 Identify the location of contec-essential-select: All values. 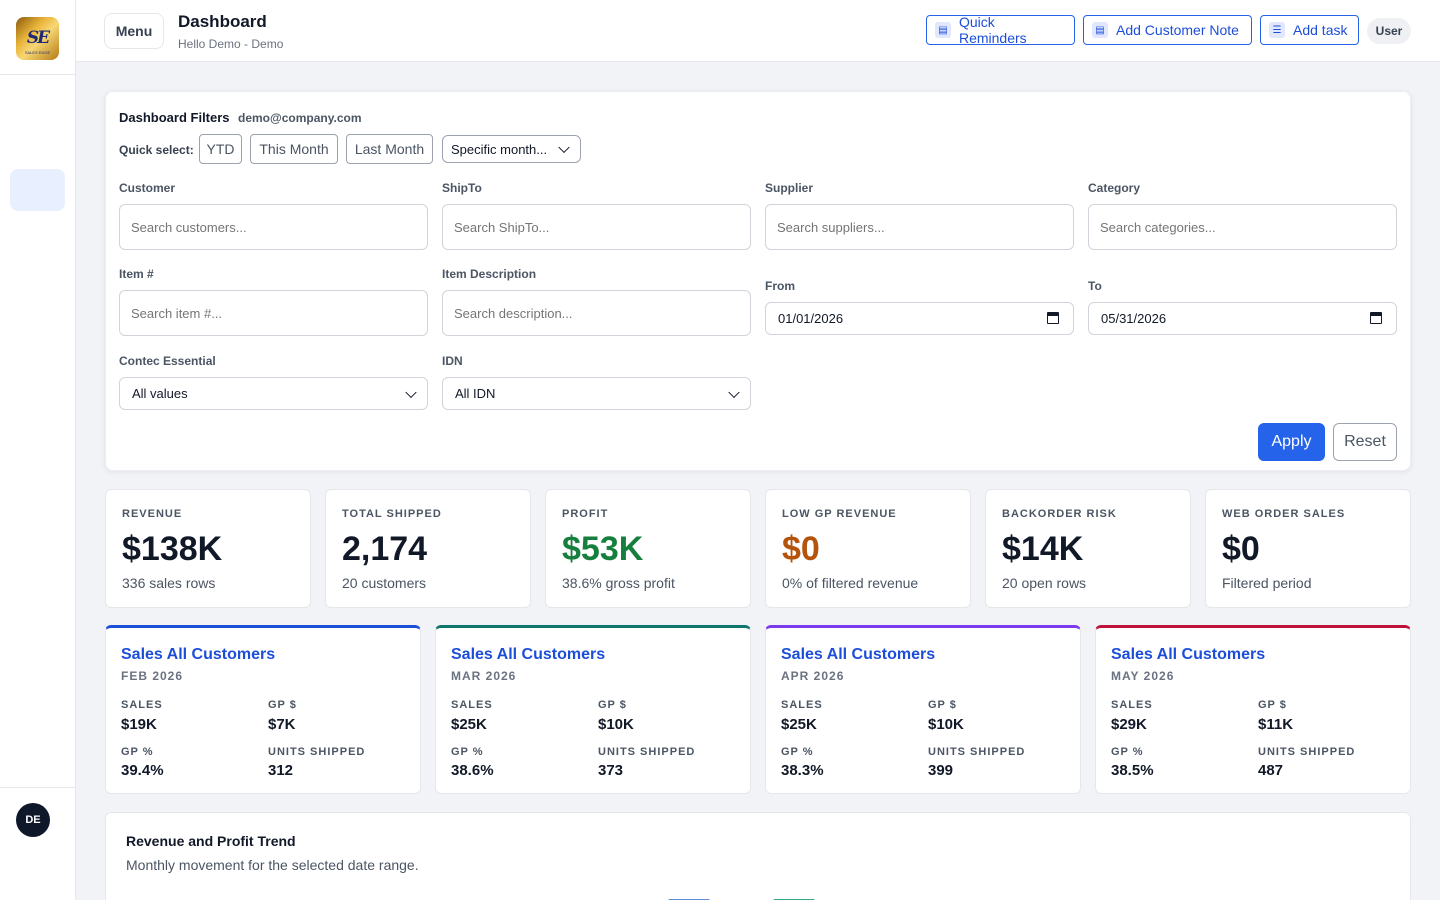
(273, 393).